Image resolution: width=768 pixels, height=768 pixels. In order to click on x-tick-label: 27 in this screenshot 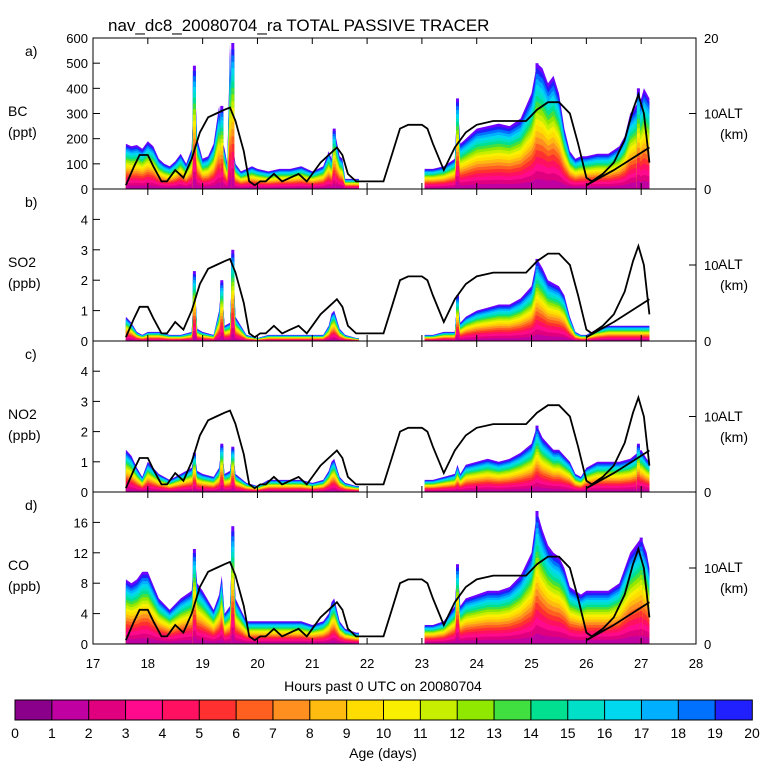, I will do `click(641, 663)`.